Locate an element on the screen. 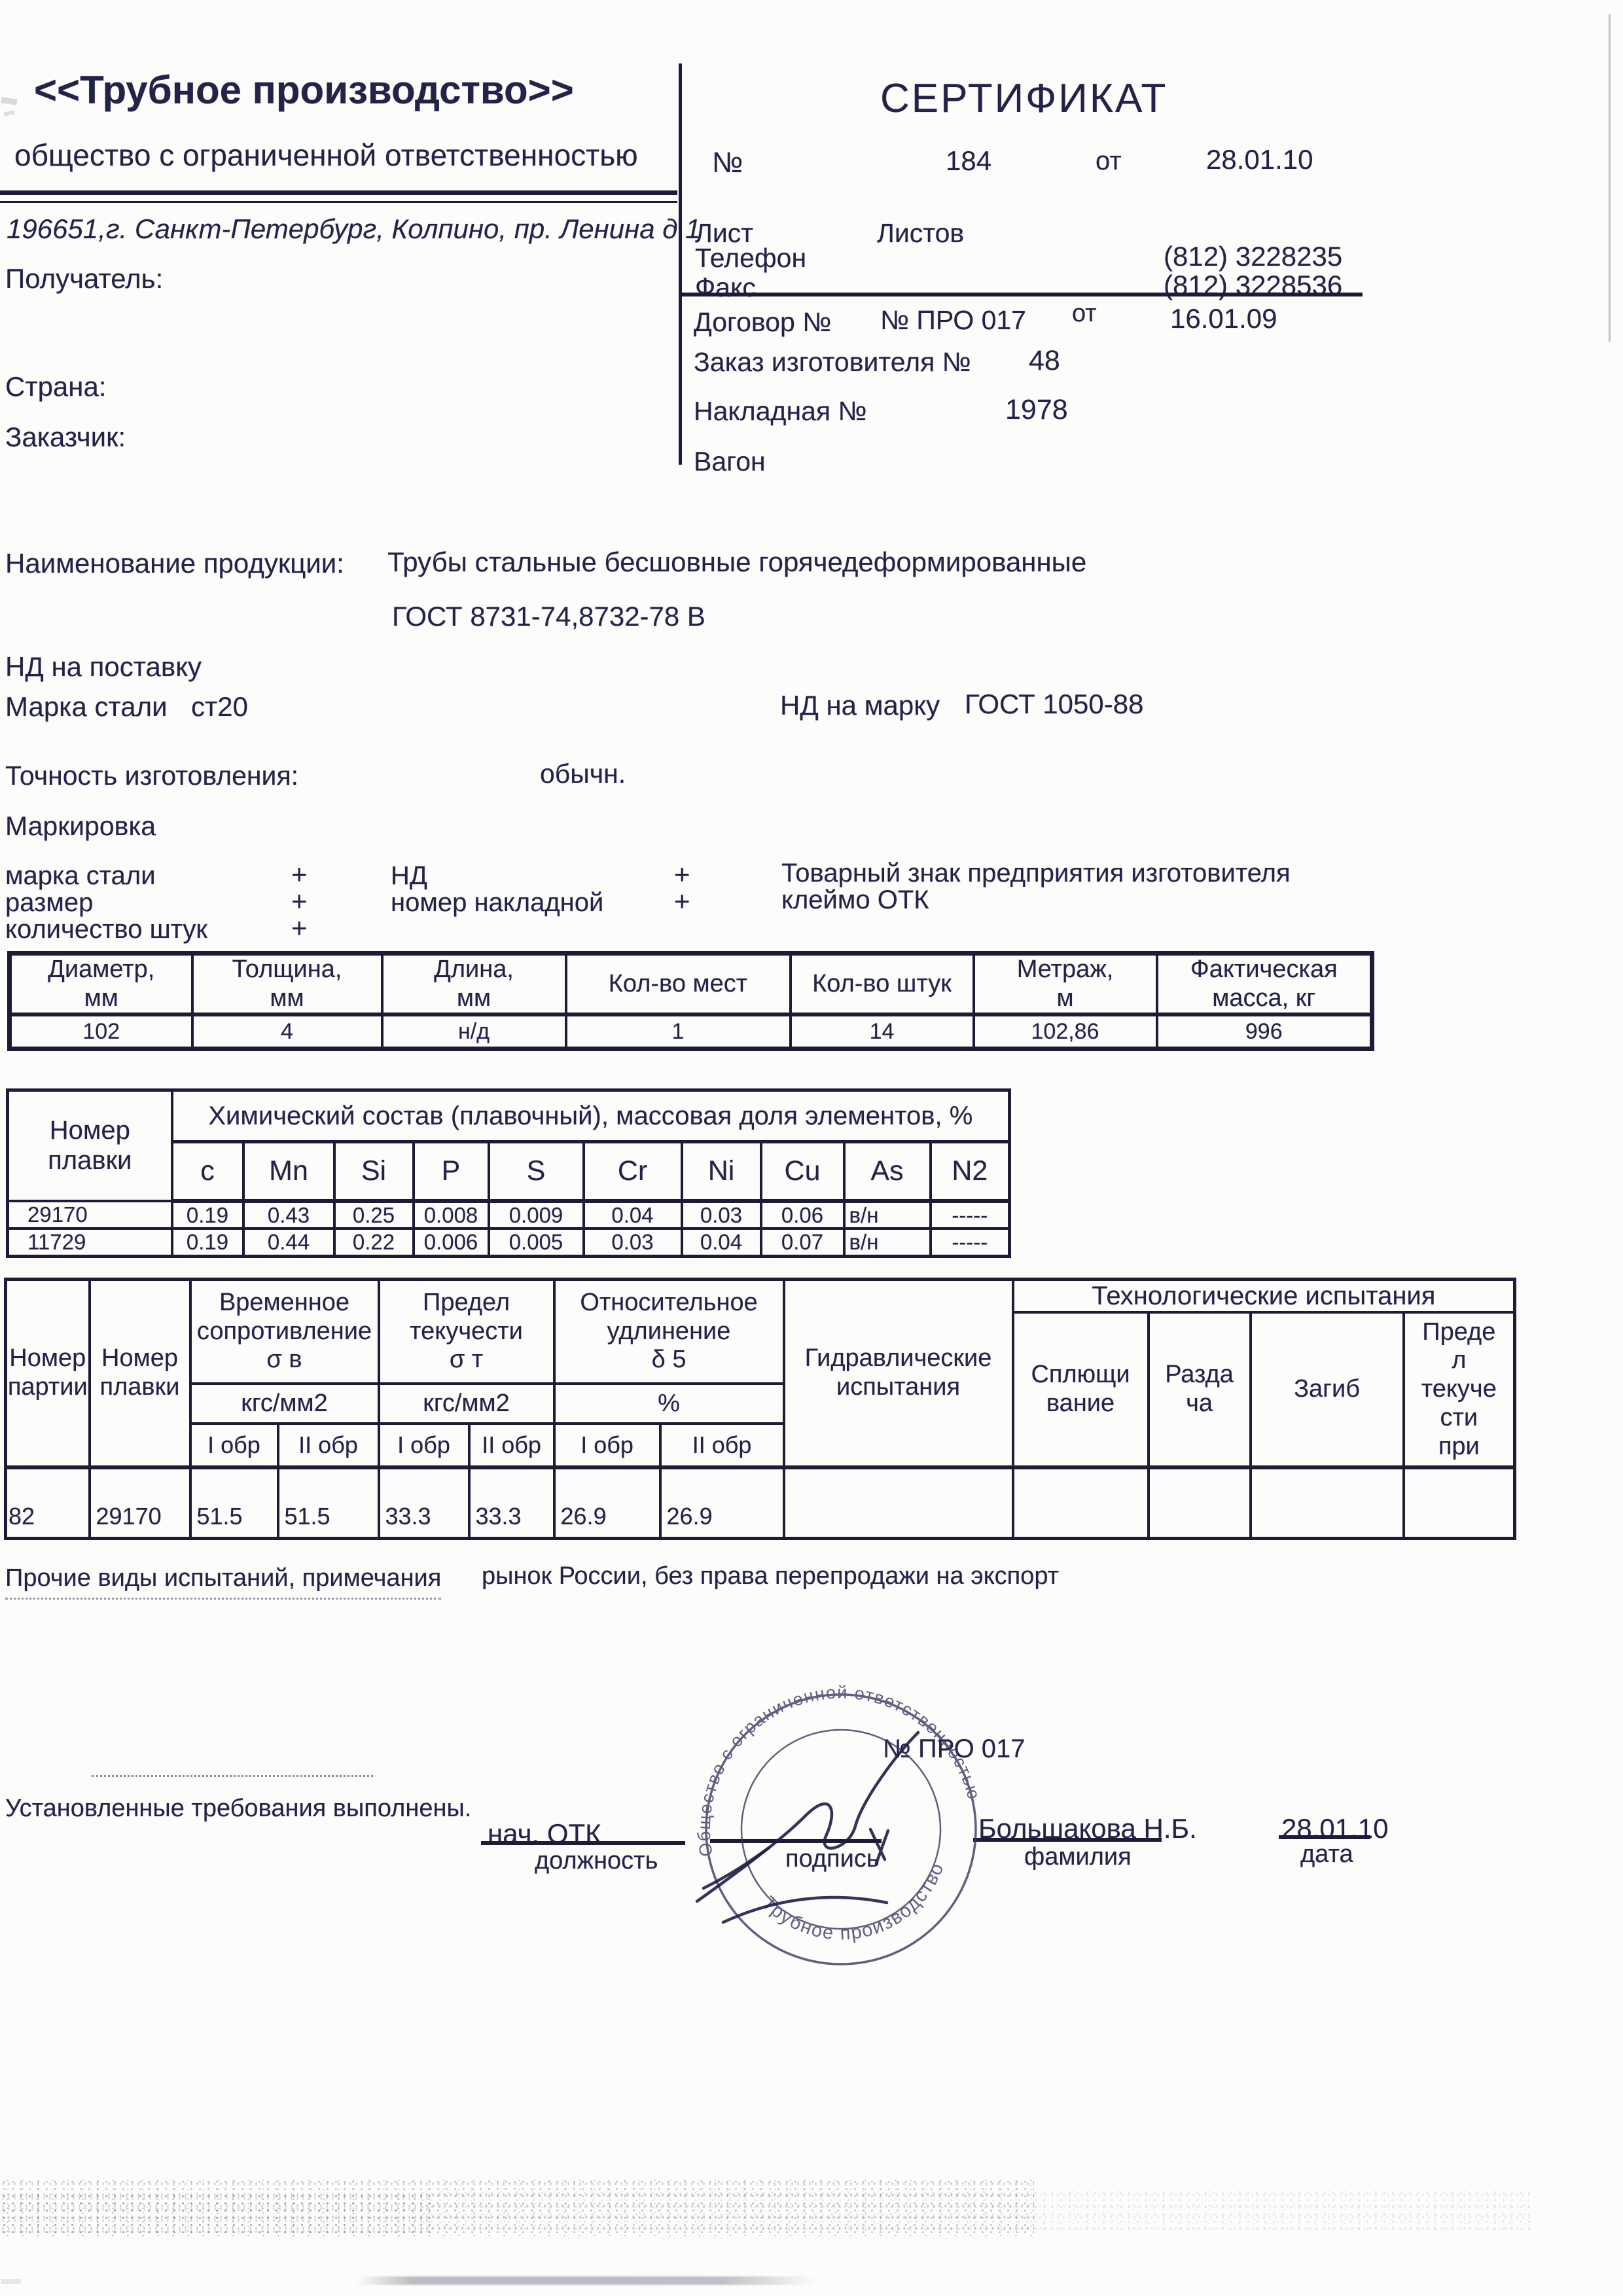 This screenshot has width=1623, height=2296. chem-cell: 0.03 is located at coordinates (721, 1214).